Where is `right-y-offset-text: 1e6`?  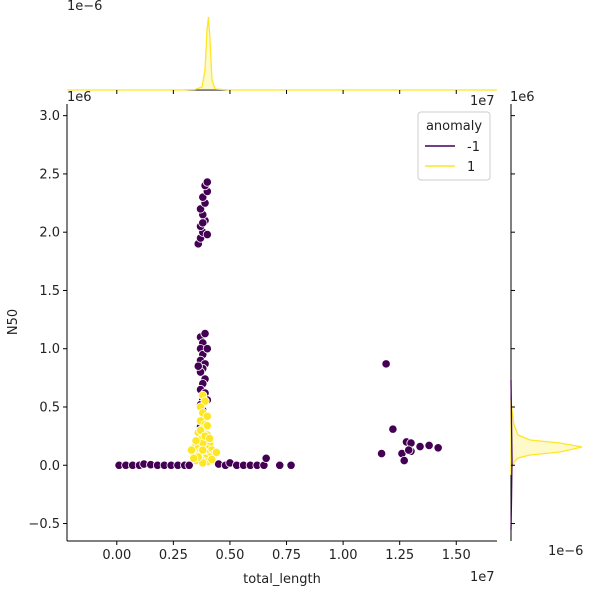 right-y-offset-text: 1e6 is located at coordinates (522, 97).